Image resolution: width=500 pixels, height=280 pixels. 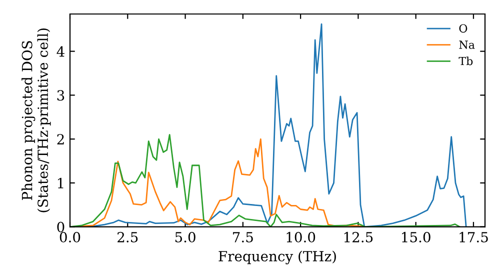 I want to click on x-tick-label: 15.0, so click(x=416, y=237).